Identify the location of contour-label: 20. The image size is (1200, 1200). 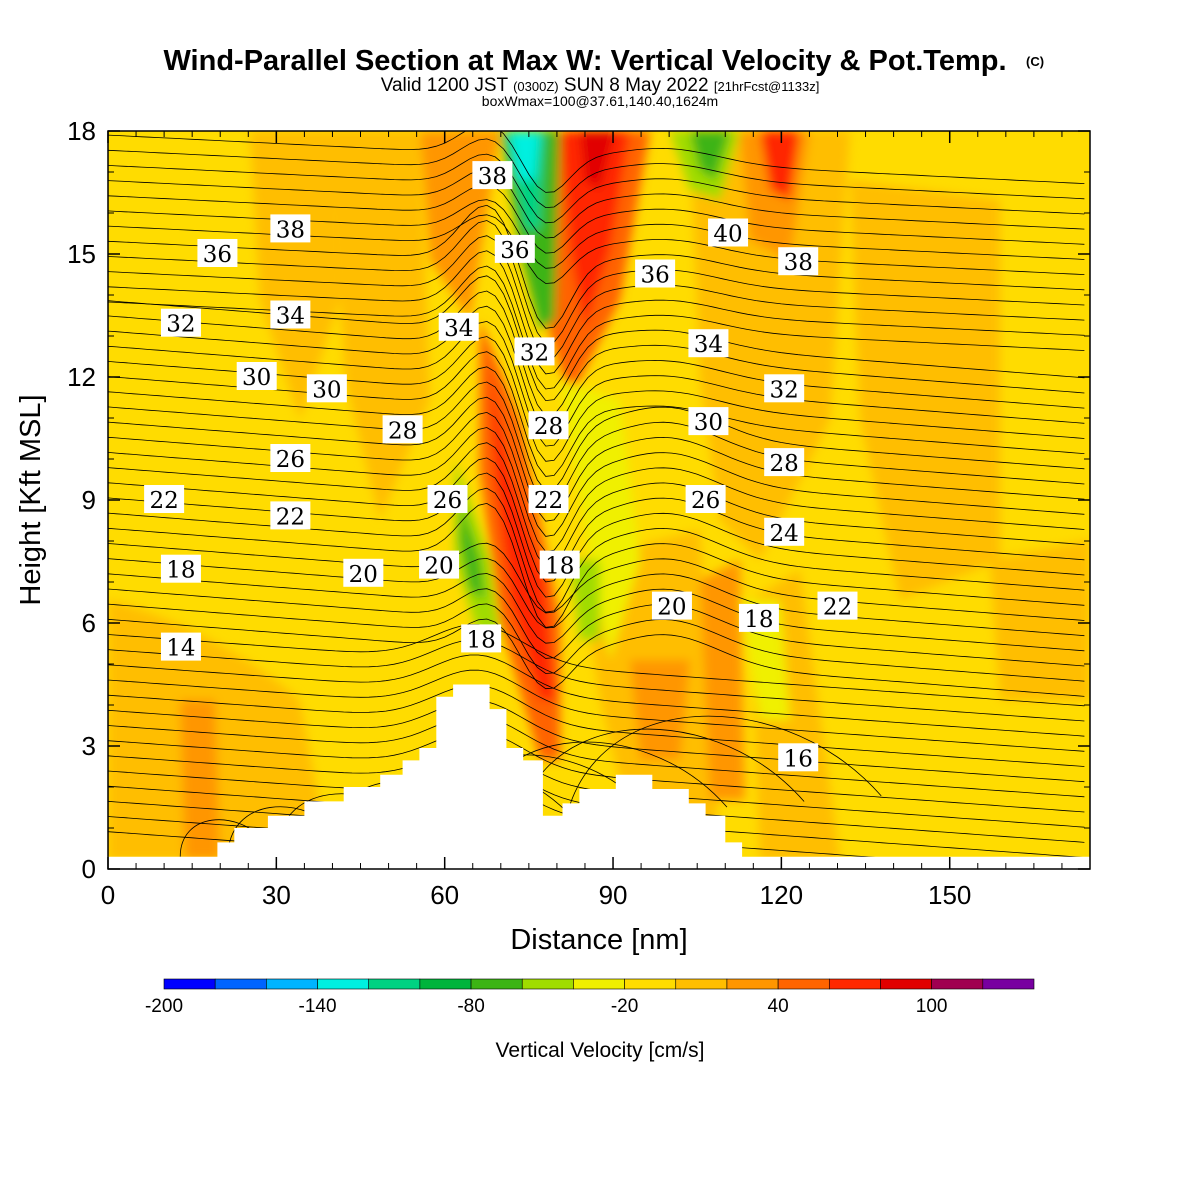
(671, 606).